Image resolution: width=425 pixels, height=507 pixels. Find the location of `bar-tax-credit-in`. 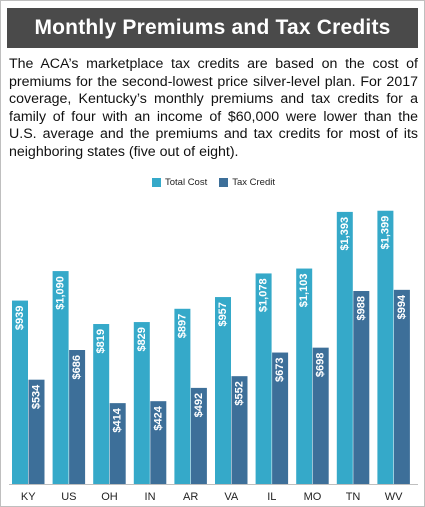

bar-tax-credit-in is located at coordinates (158, 442).